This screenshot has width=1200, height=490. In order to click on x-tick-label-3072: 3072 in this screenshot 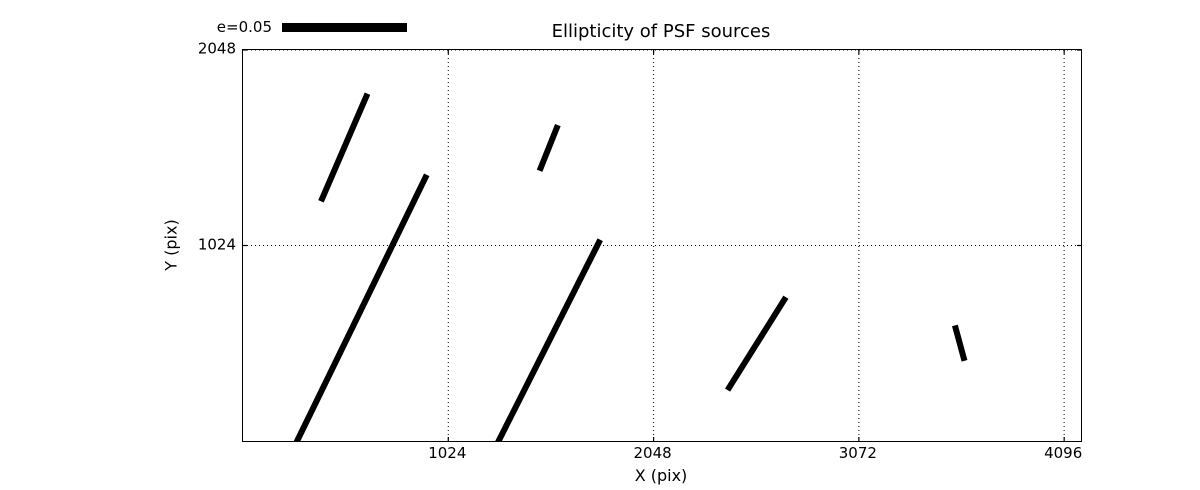, I will do `click(857, 453)`.